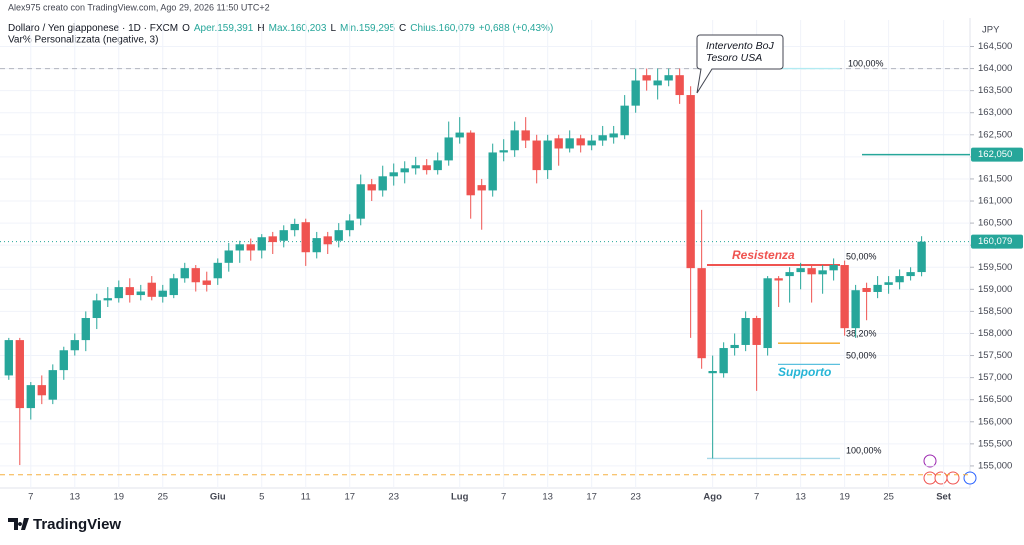 The width and height of the screenshot is (1024, 545). I want to click on fib-label: 38,20%, so click(861, 333).